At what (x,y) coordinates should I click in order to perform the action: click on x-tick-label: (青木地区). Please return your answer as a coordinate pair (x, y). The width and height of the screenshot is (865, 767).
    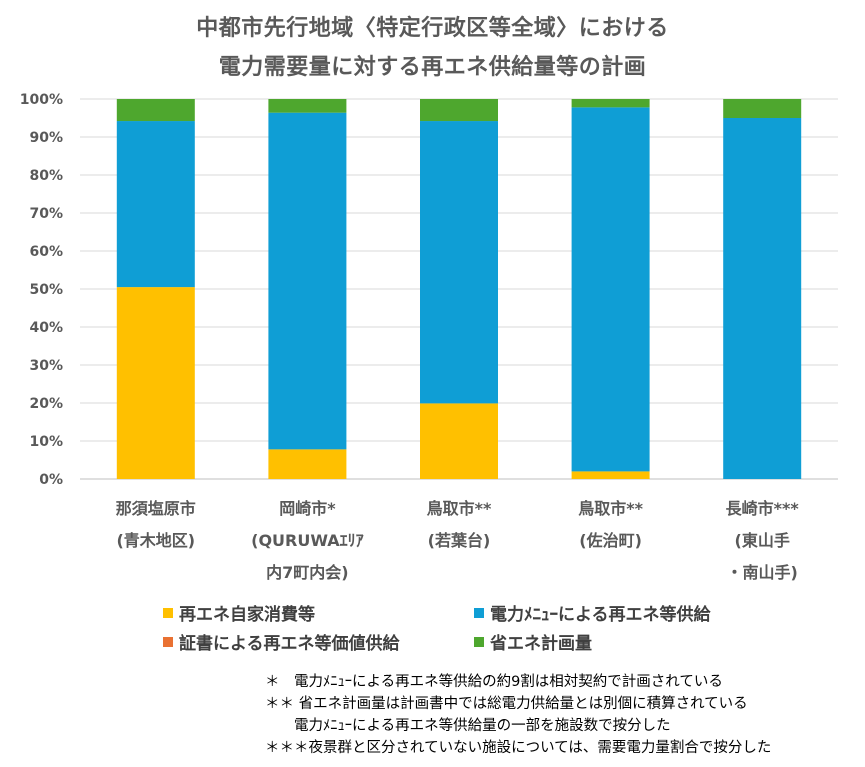
    Looking at the image, I should click on (155, 540).